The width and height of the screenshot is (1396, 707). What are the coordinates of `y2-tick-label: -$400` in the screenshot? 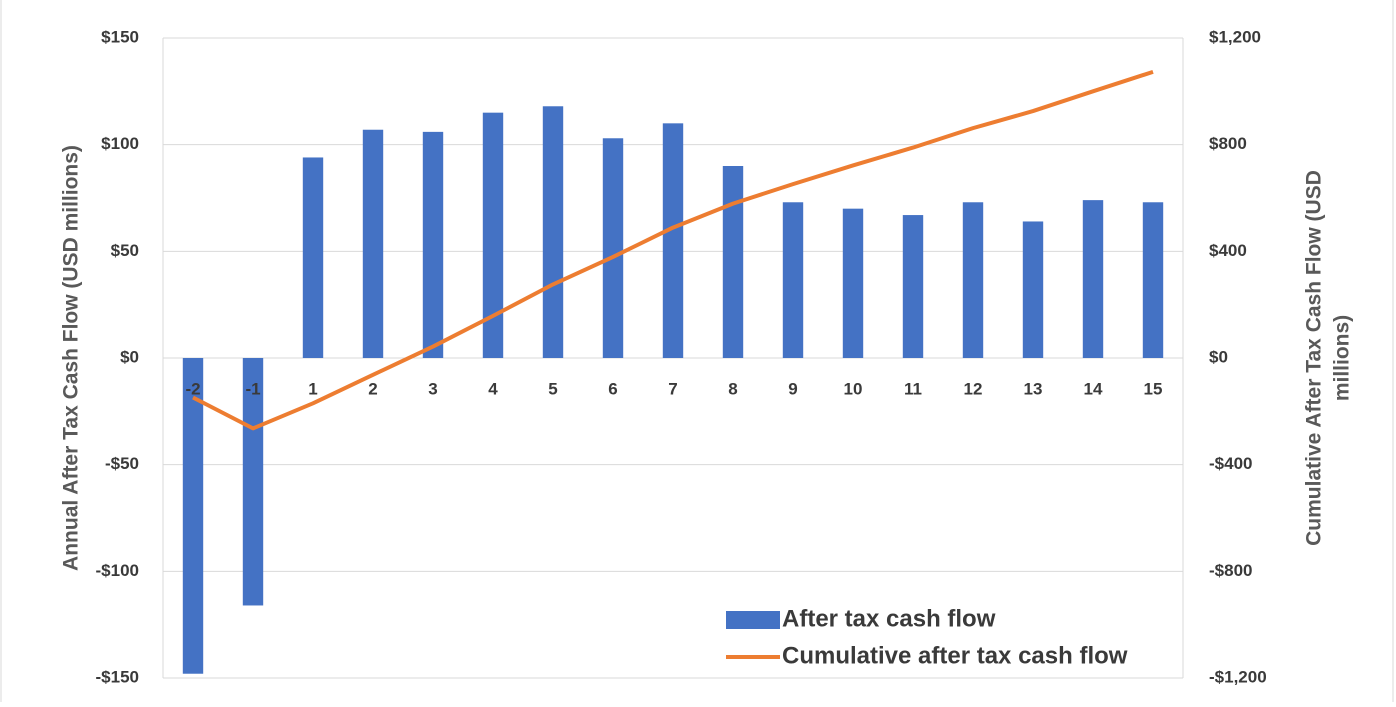 It's located at (1230, 463).